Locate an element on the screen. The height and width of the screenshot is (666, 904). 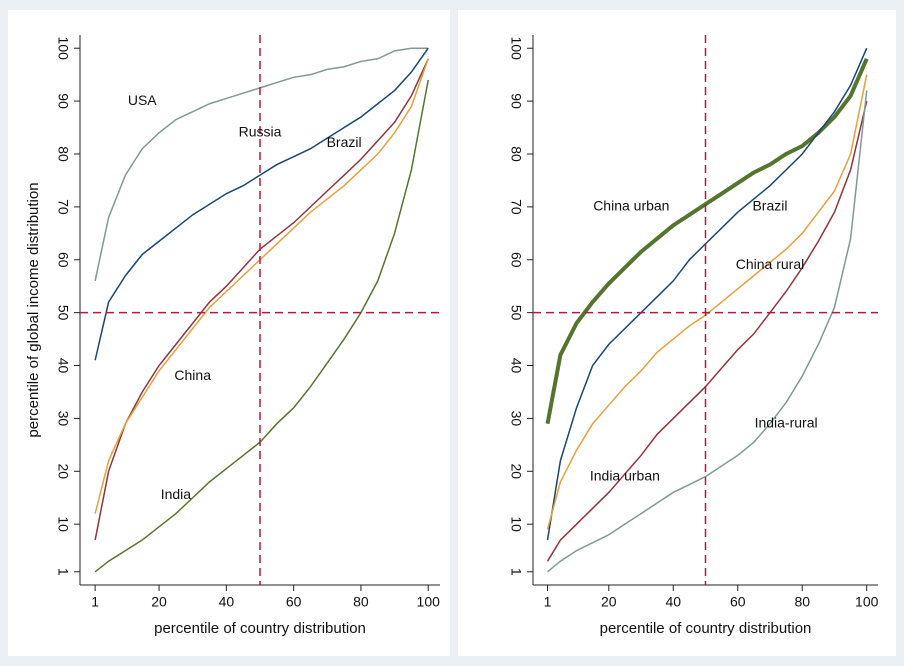
series-label: Russia is located at coordinates (260, 132).